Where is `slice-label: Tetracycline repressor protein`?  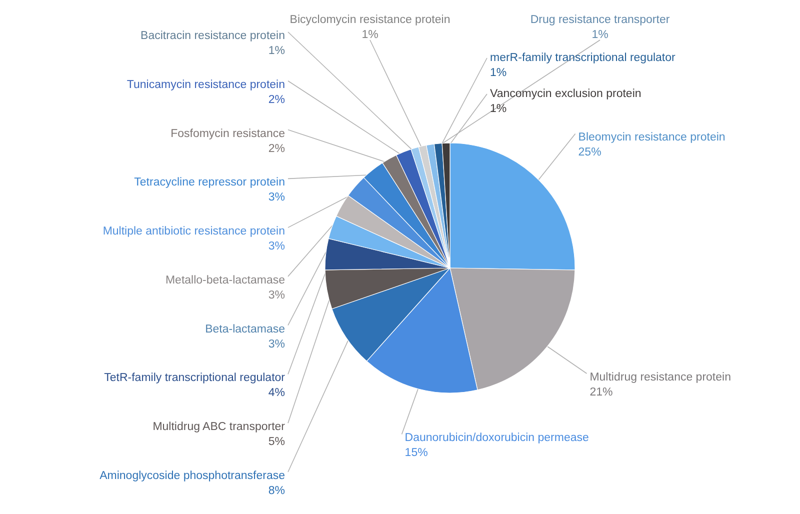
slice-label: Tetracycline repressor protein is located at coordinates (209, 182).